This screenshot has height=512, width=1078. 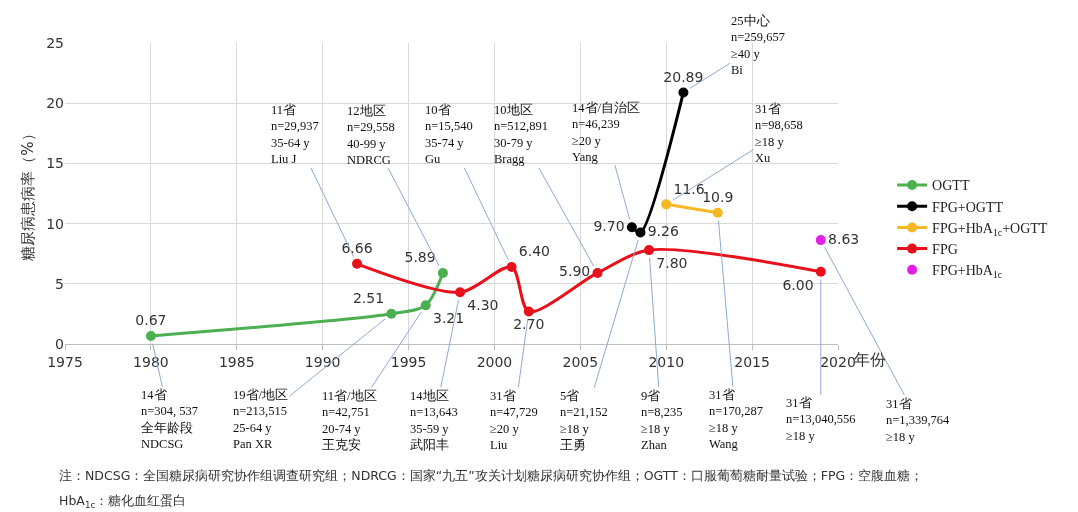 What do you see at coordinates (123, 501) in the screenshot?
I see `text: HbA$_{1c}$：糖化血红蛋白` at bounding box center [123, 501].